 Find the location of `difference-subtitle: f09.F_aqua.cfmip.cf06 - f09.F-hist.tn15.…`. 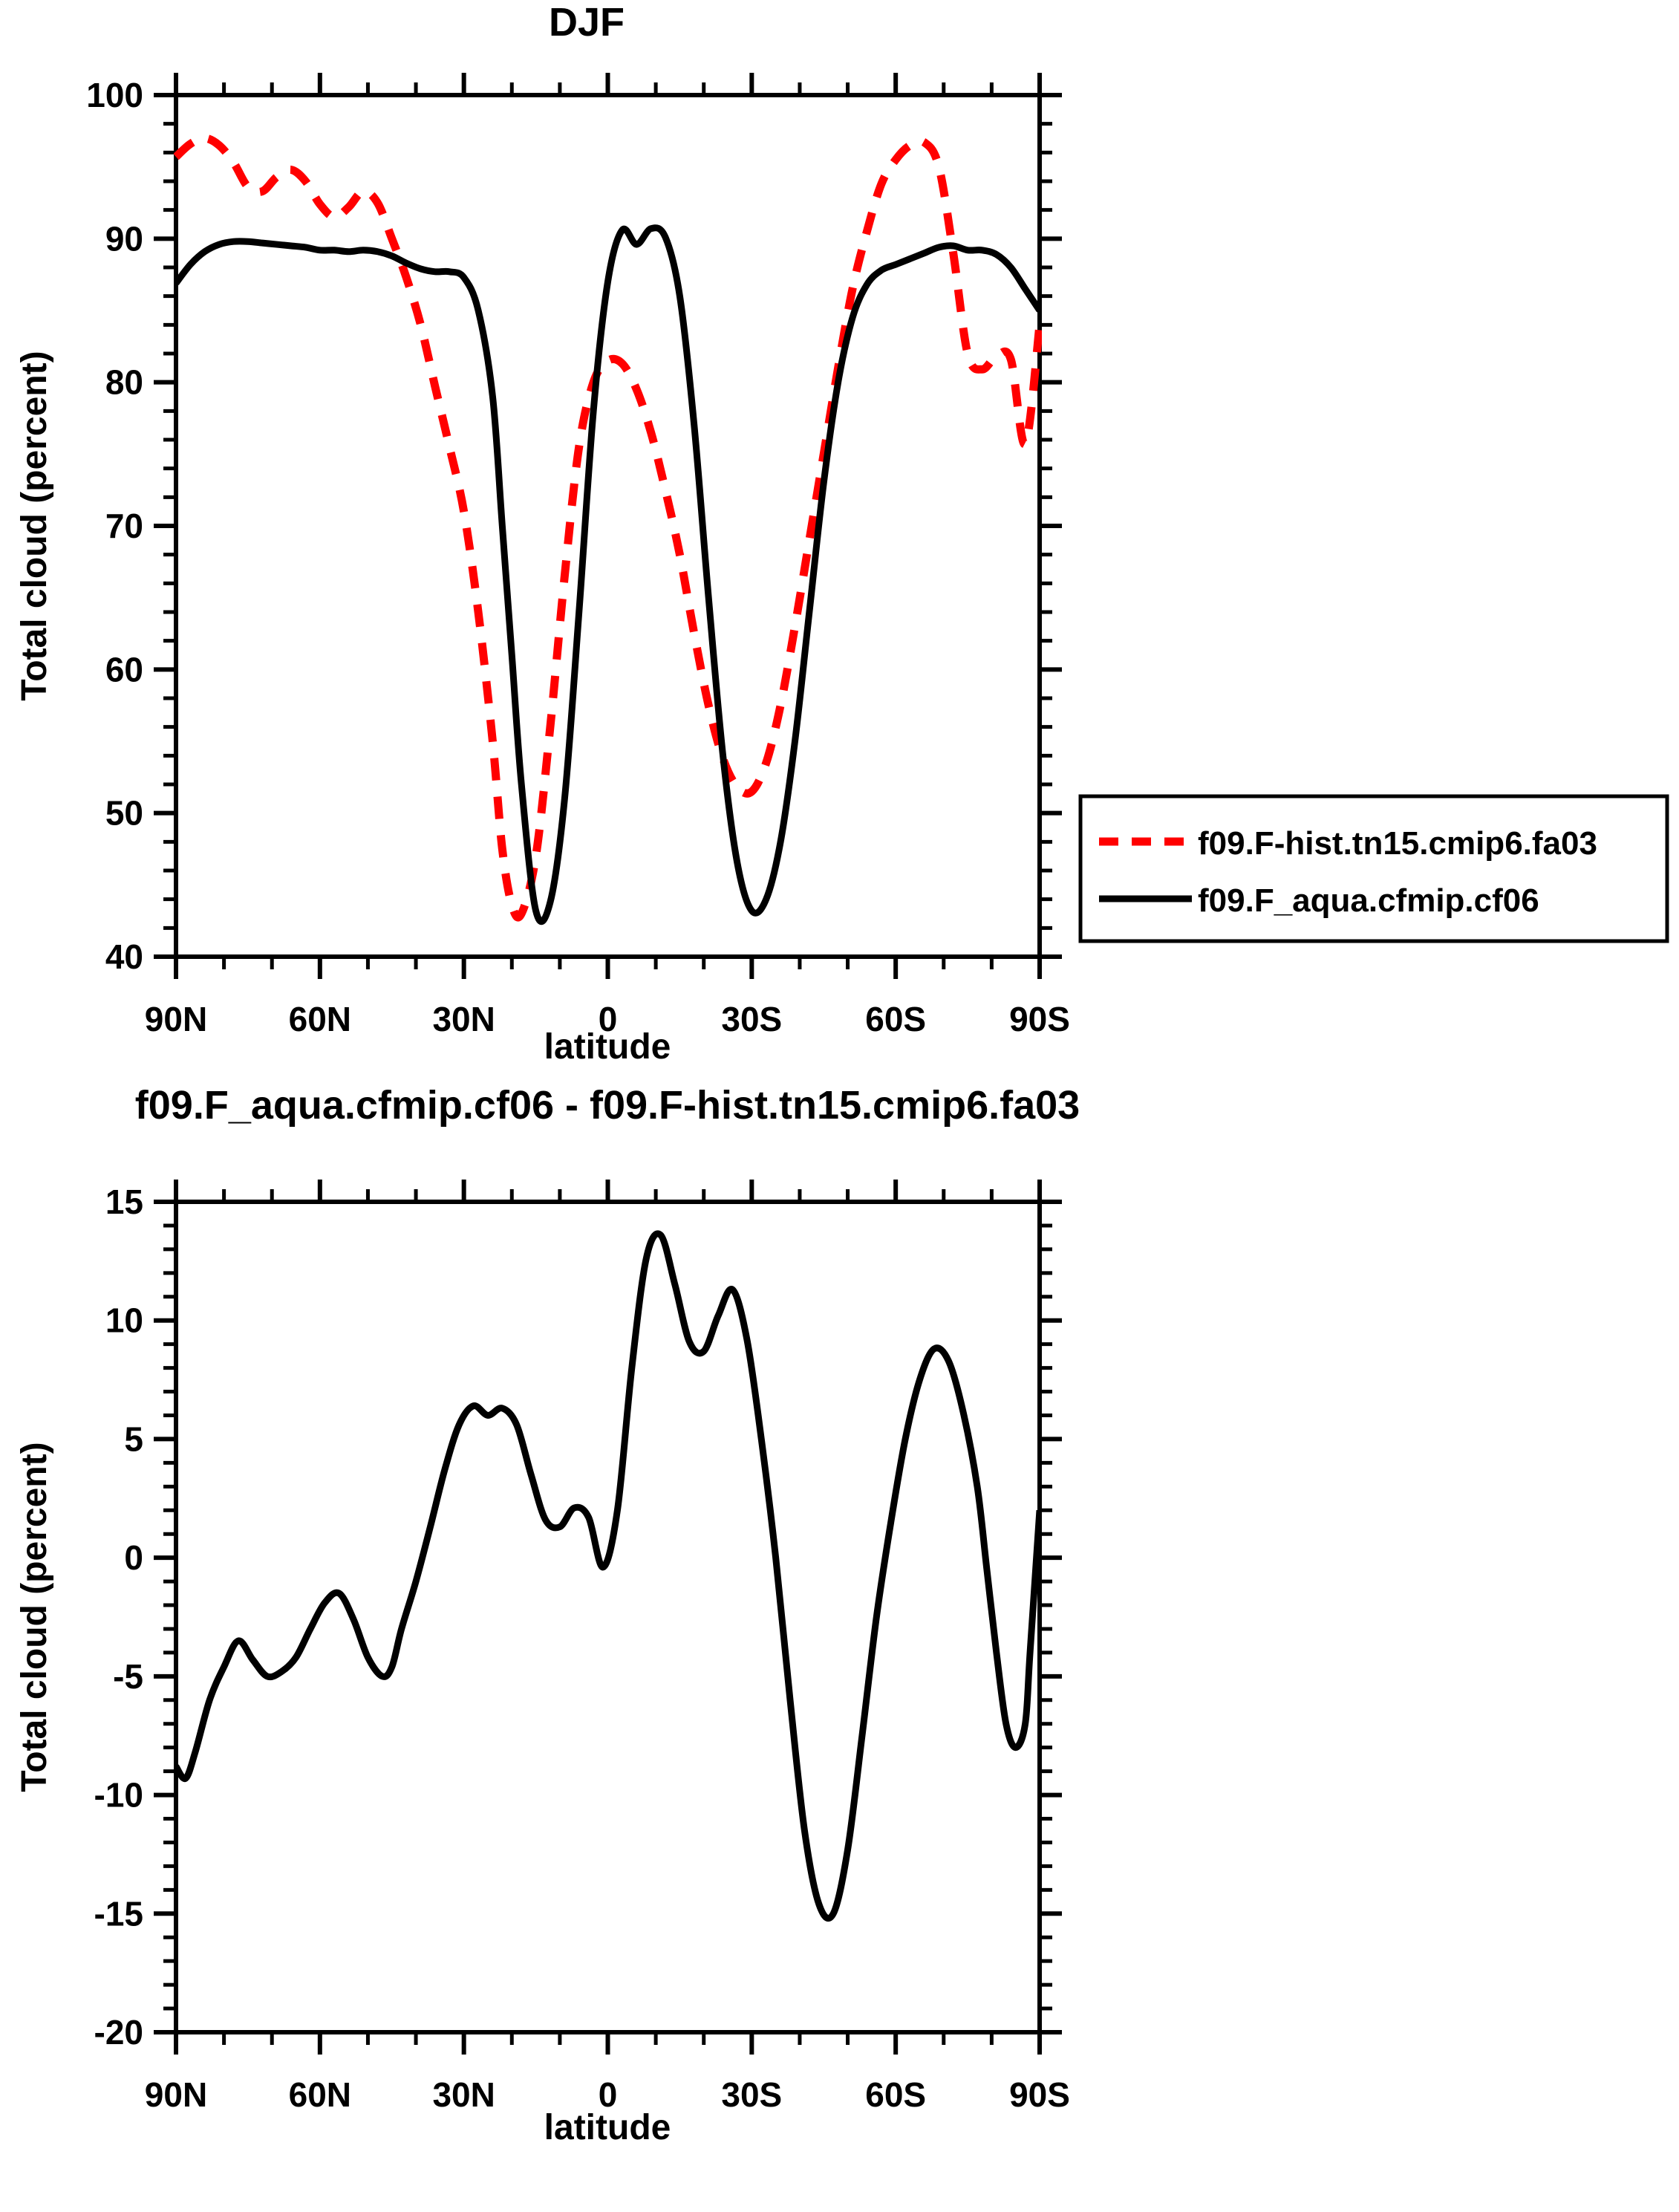

difference-subtitle: f09.F_aqua.cfmip.cf06 - f09.F-hist.tn15.… is located at coordinates (607, 1105).